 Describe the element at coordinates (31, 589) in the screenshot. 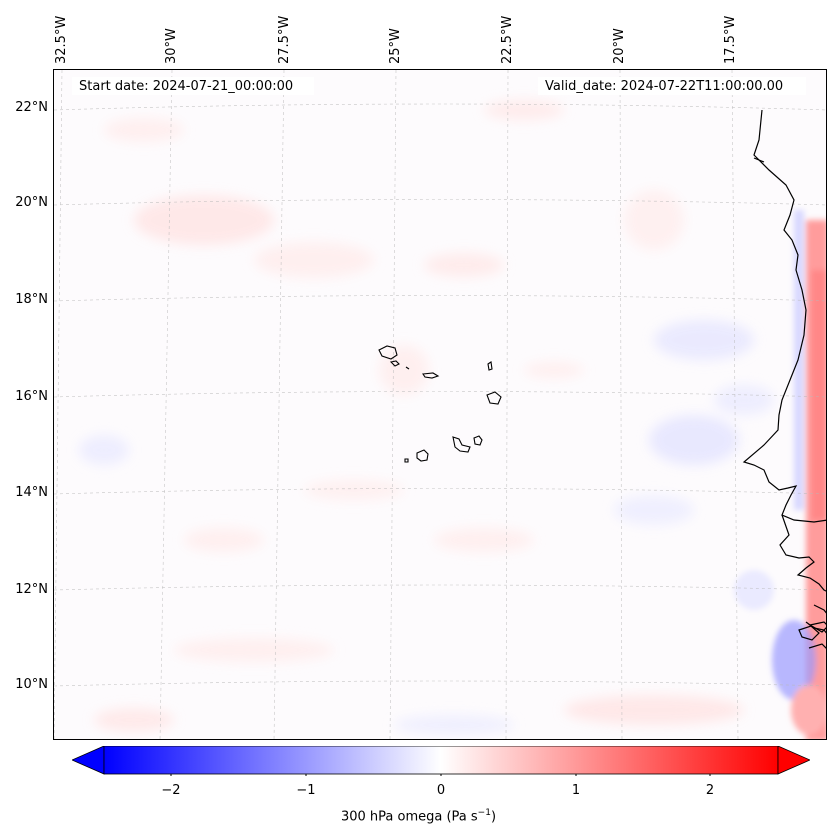

I see `lat-label-12n: 12°N` at that location.